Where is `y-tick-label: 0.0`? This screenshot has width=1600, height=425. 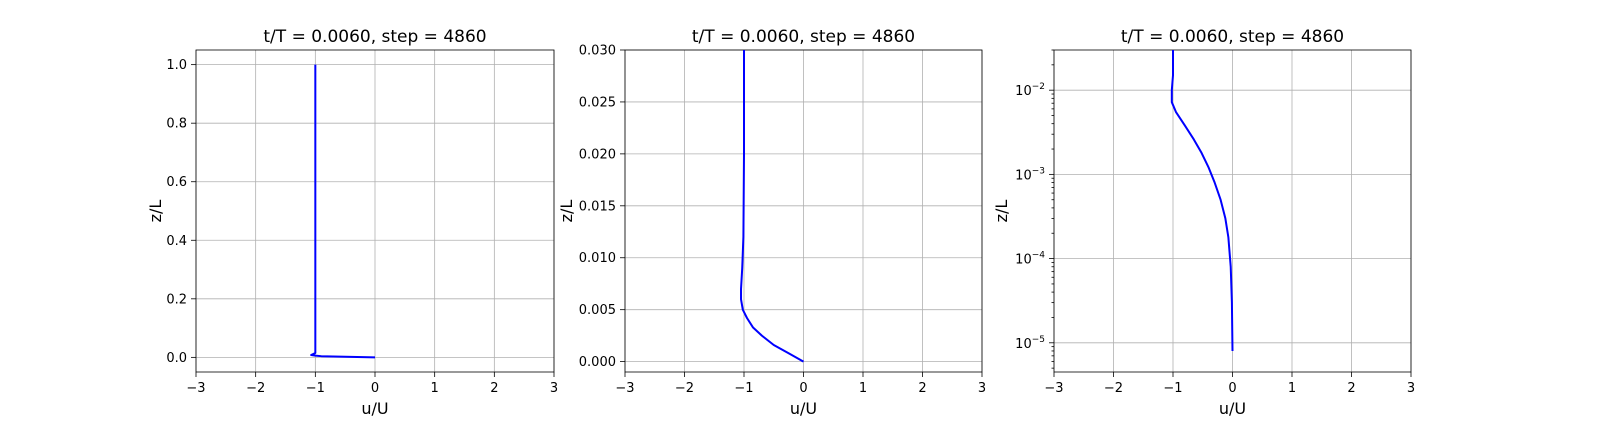 y-tick-label: 0.0 is located at coordinates (176, 358).